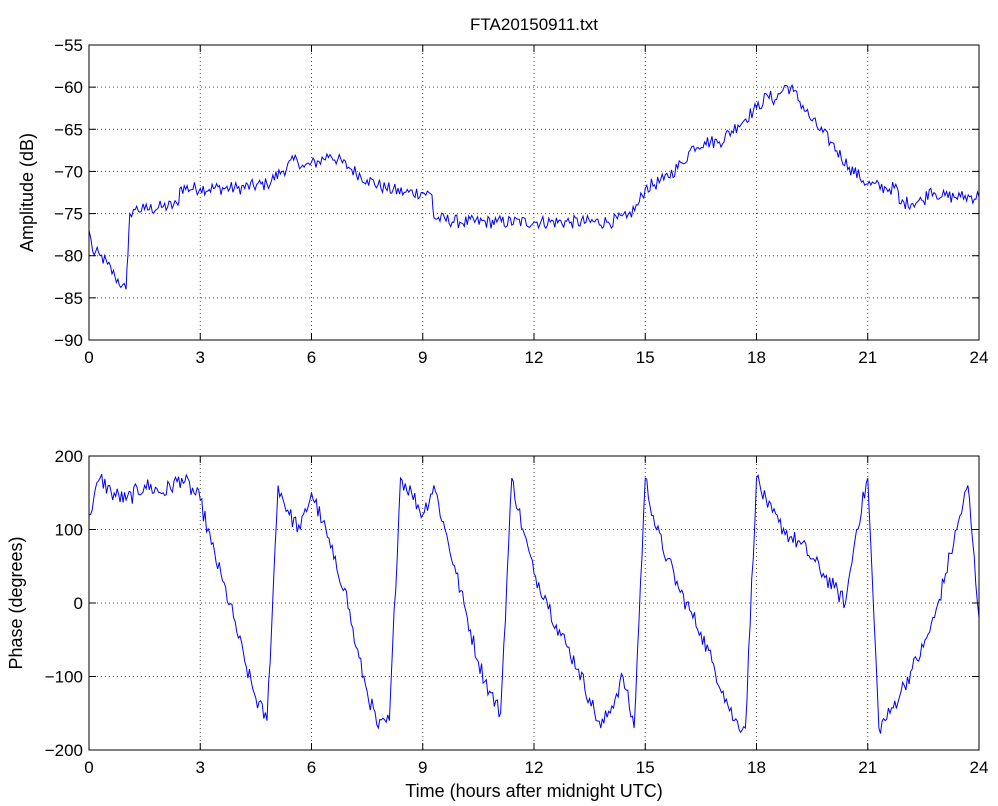 The width and height of the screenshot is (998, 806). Describe the element at coordinates (979, 767) in the screenshot. I see `phase-x-tick-label: 24` at that location.